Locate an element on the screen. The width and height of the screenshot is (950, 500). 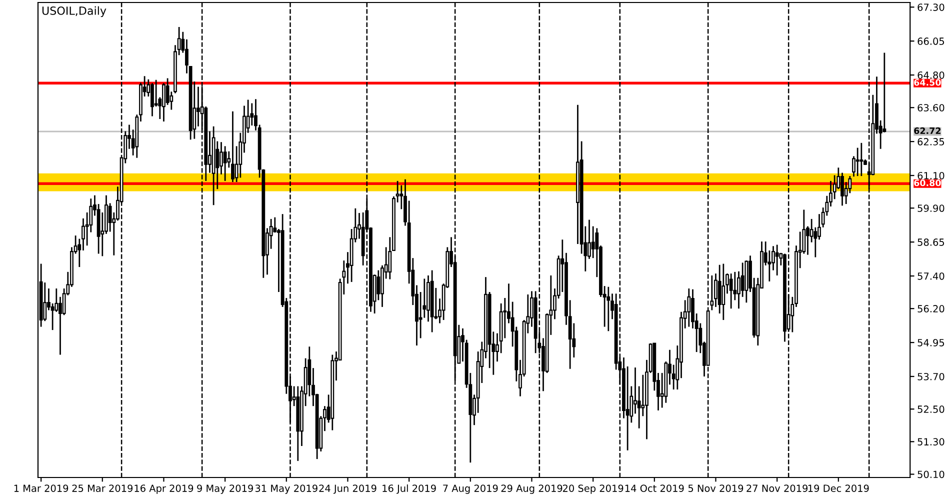
x-tick-label: 20 Sep 2019 is located at coordinates (593, 489).